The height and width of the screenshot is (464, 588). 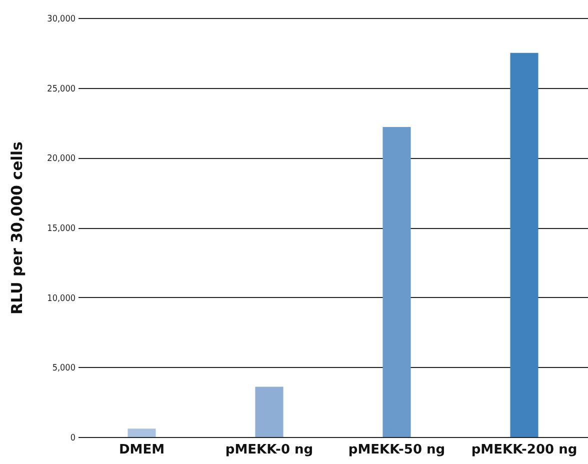 I want to click on x-tick-label: pMEKK-200 ng, so click(x=524, y=450).